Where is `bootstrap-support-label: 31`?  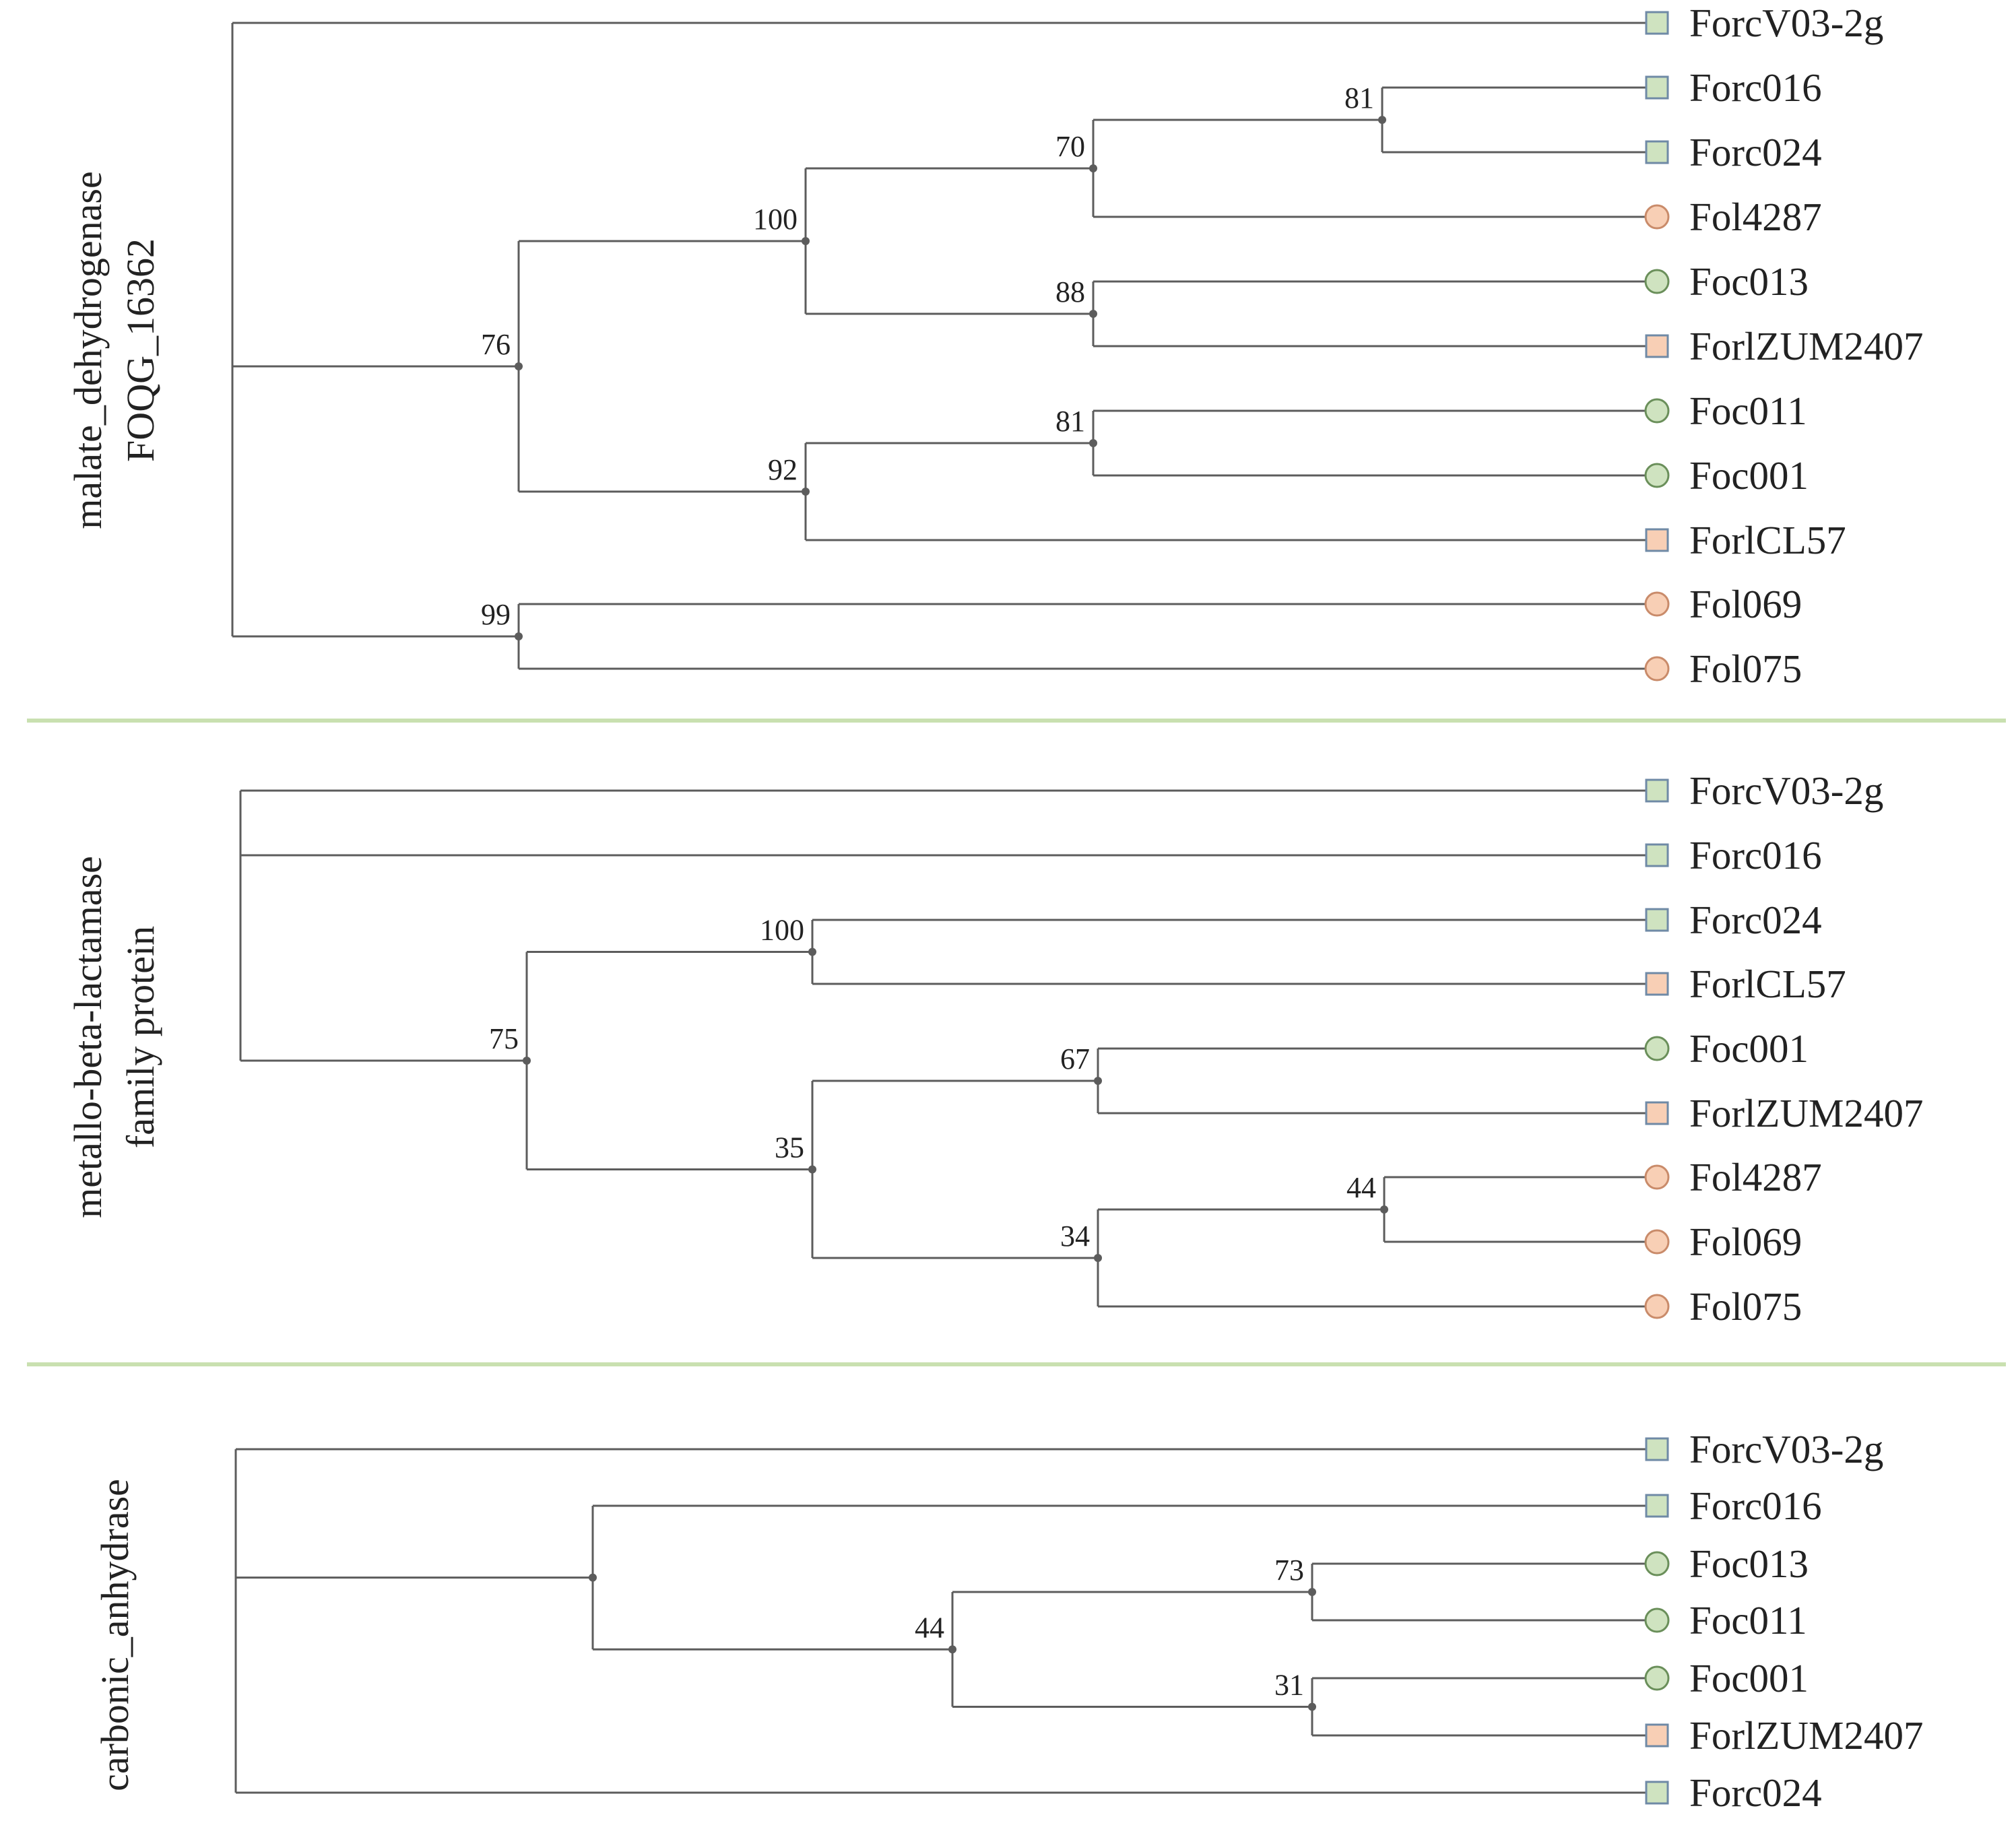
bootstrap-support-label: 31 is located at coordinates (1289, 1686).